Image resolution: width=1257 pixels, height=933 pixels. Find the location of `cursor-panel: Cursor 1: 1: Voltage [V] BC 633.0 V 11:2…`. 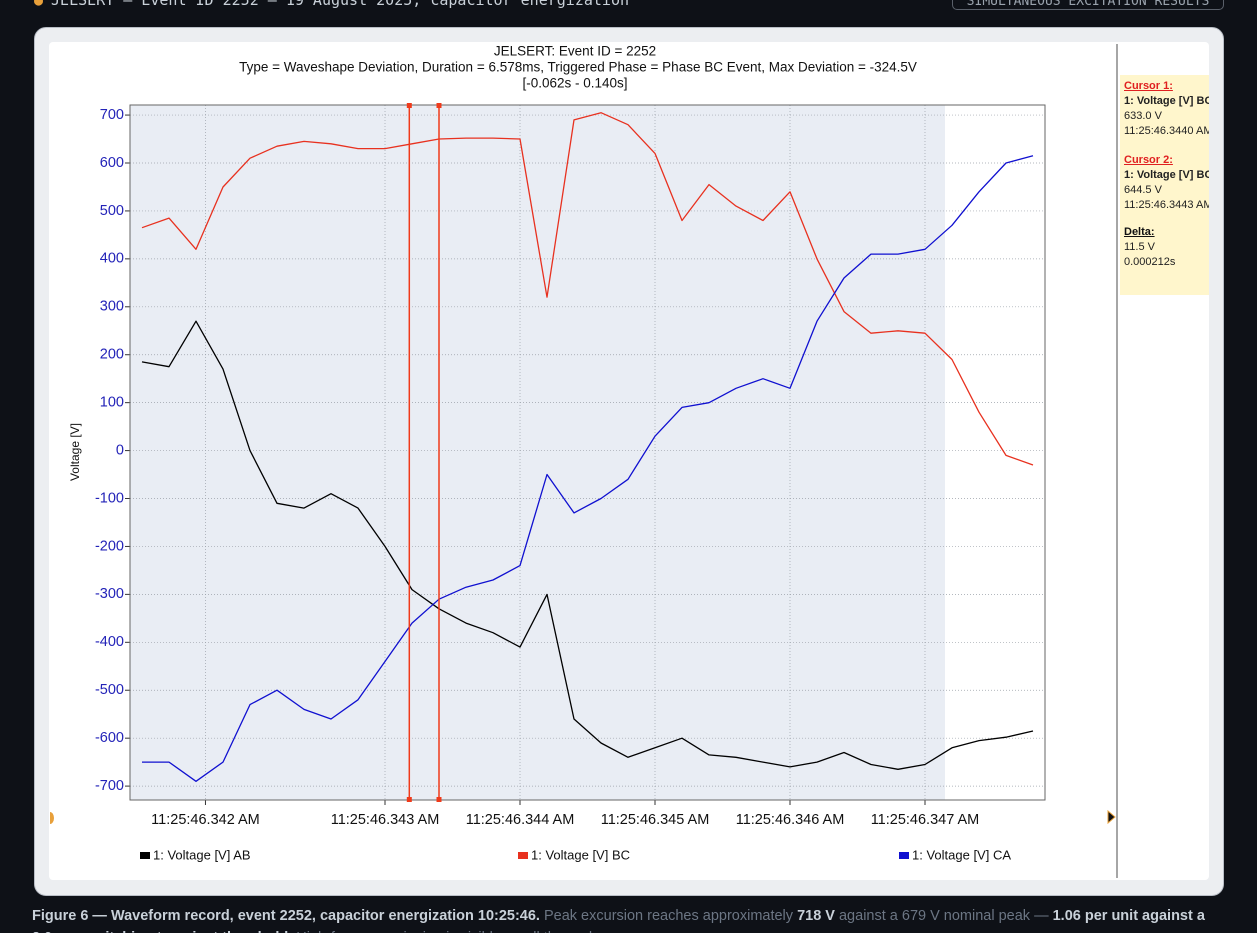

cursor-panel: Cursor 1: 1: Voltage [V] BC 633.0 V 11:2… is located at coordinates (1164, 185).